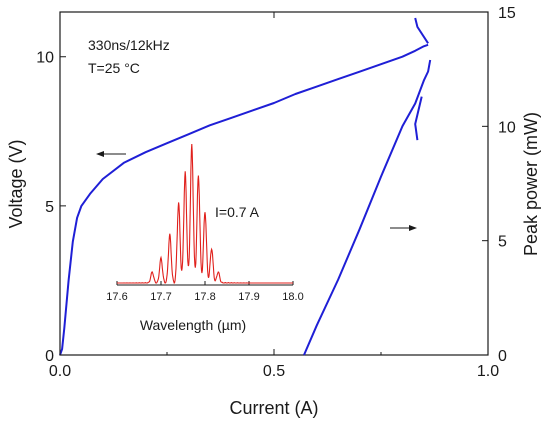  Describe the element at coordinates (292, 297) in the screenshot. I see `inset-x-tick-label: 18.0` at that location.